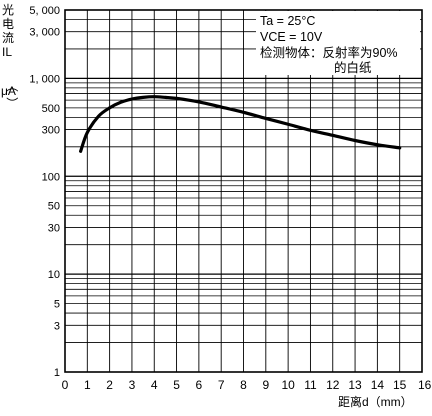 This screenshot has width=432, height=416. Describe the element at coordinates (8, 10) in the screenshot. I see `y-axis-label-char-1: 光` at that location.